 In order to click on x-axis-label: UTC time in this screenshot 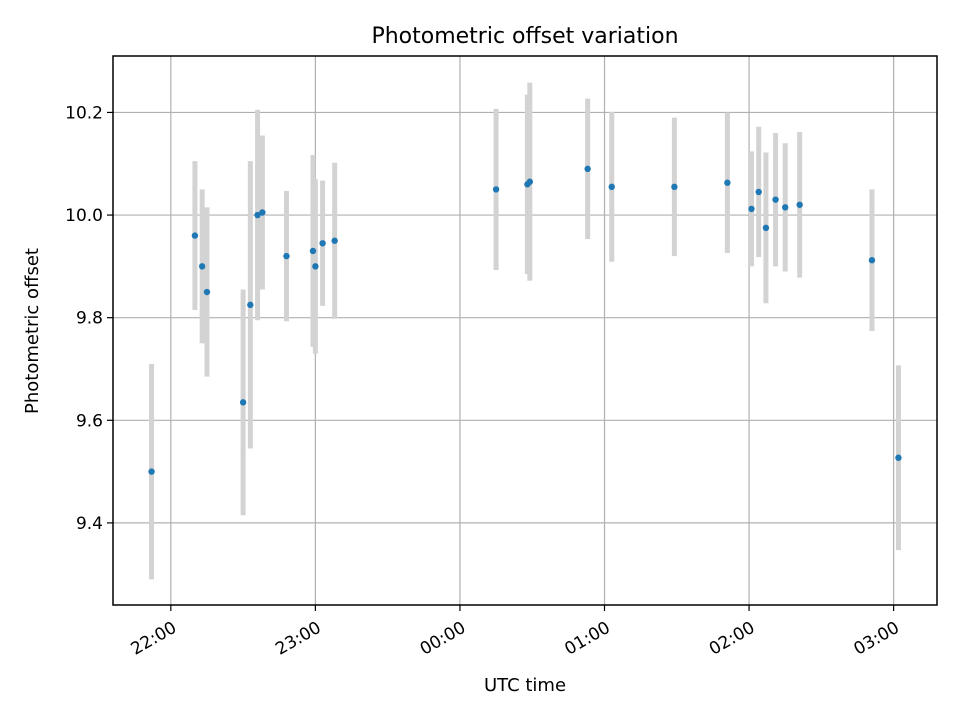, I will do `click(525, 685)`.